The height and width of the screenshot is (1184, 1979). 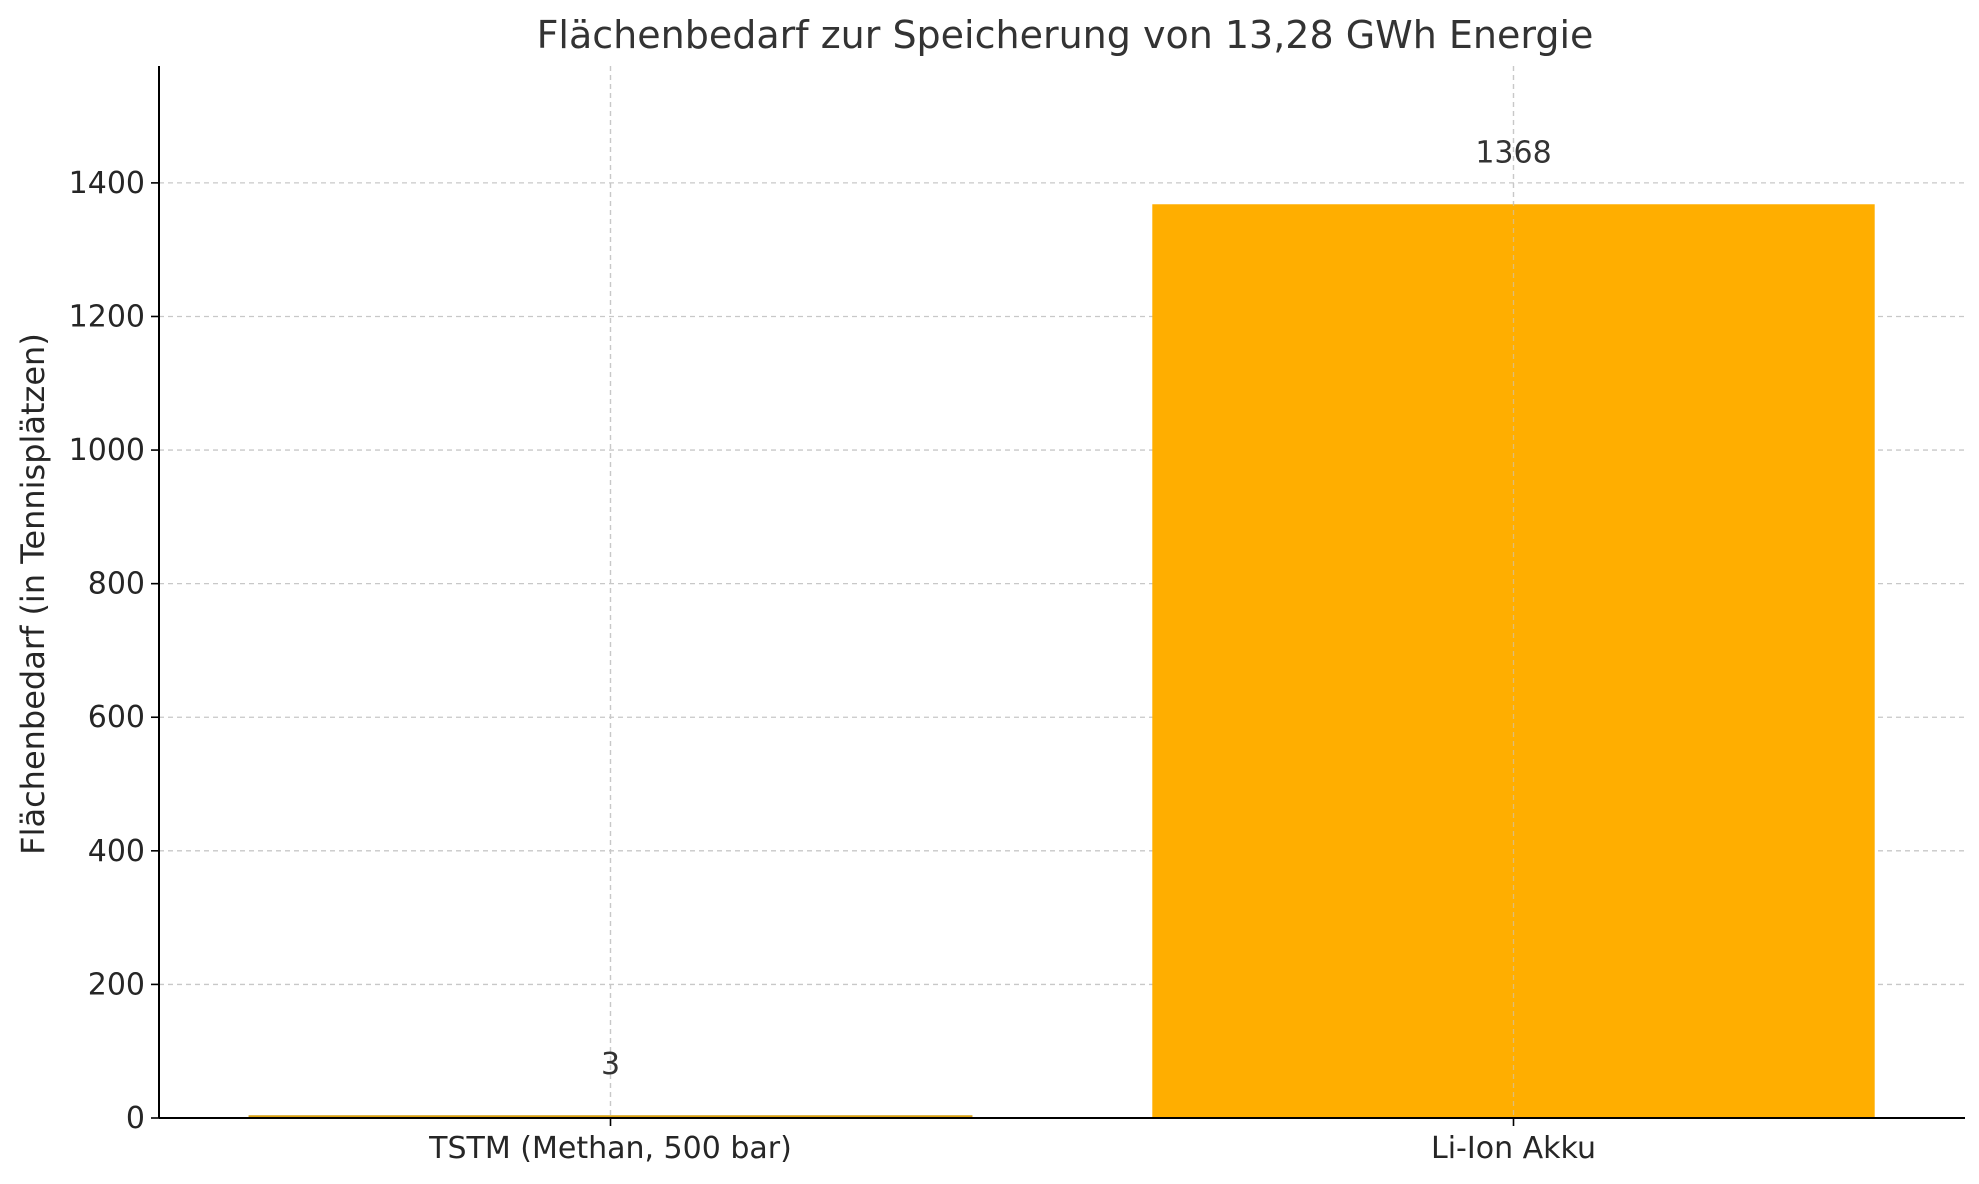 I want to click on y-tick-label-200: 200, so click(x=116, y=984).